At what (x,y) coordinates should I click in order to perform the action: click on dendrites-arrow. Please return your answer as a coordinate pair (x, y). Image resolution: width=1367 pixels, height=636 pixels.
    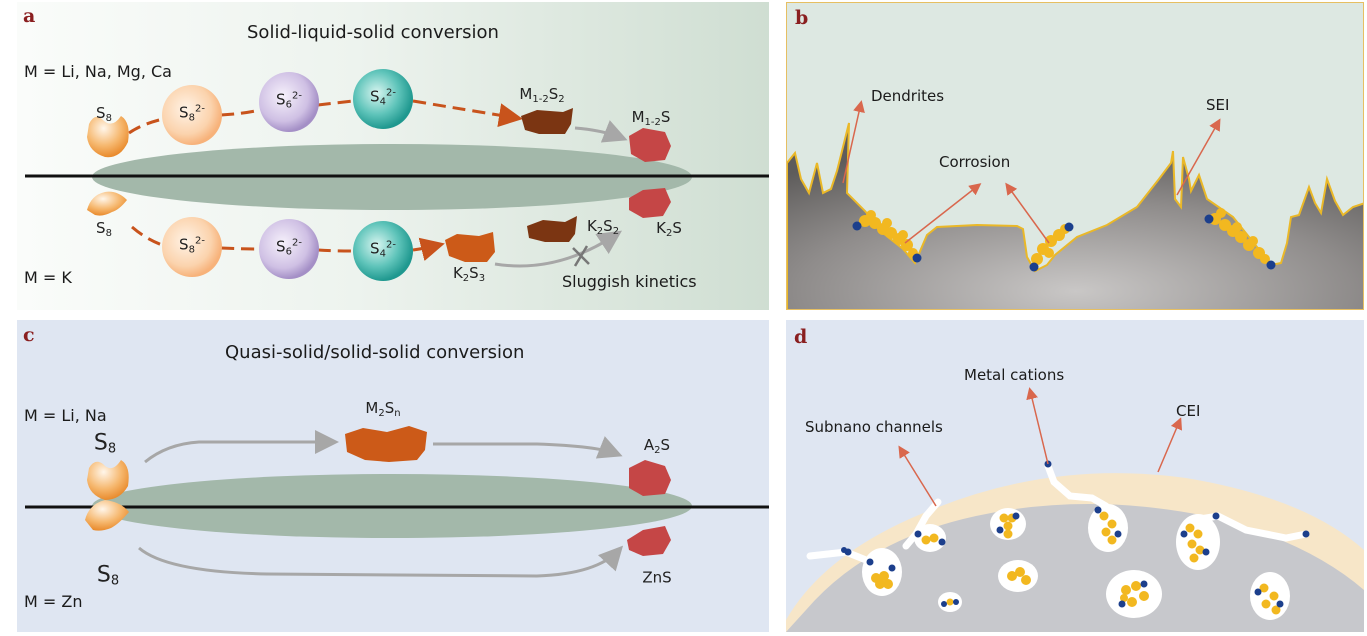
    Looking at the image, I should click on (853, 142).